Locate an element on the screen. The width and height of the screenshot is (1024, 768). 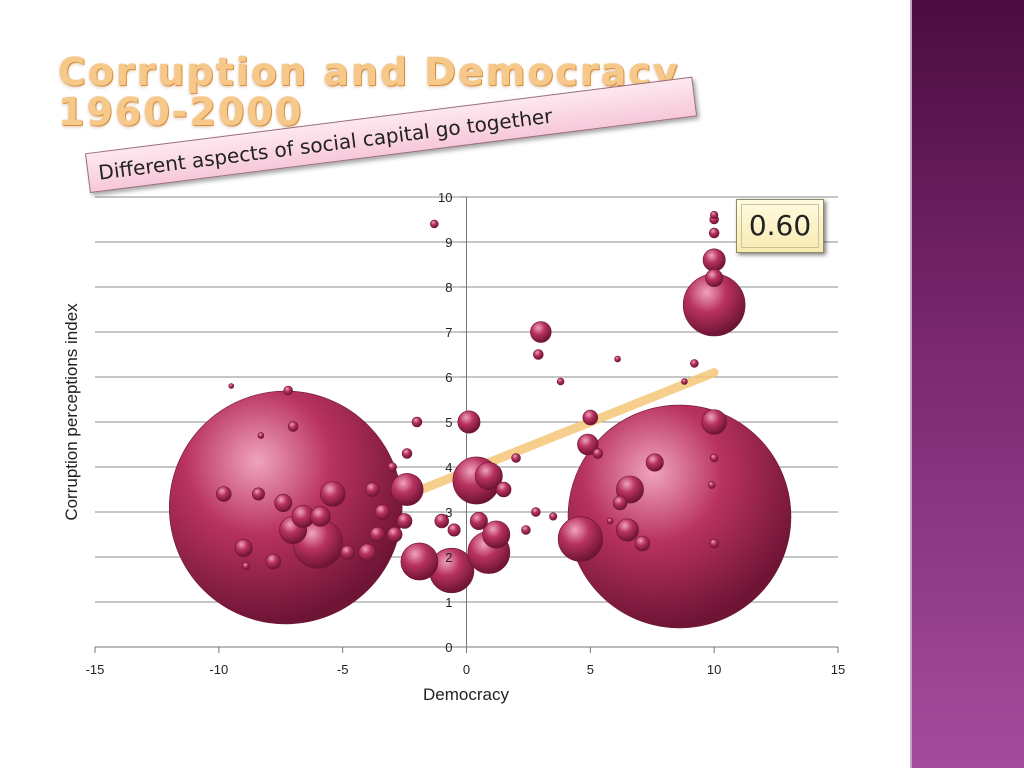
x-tick-label: 10 is located at coordinates (714, 669).